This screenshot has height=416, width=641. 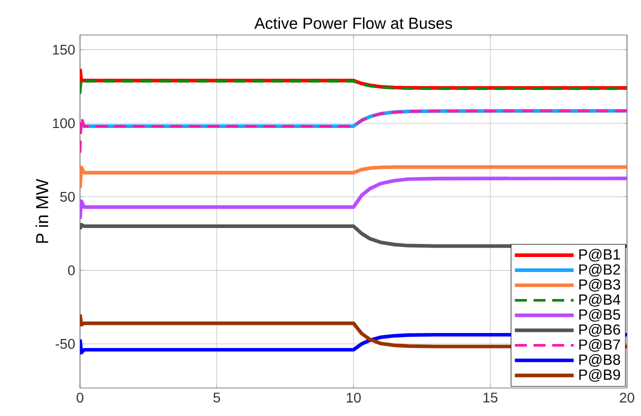 What do you see at coordinates (627, 397) in the screenshot?
I see `x-tick-label: 20` at bounding box center [627, 397].